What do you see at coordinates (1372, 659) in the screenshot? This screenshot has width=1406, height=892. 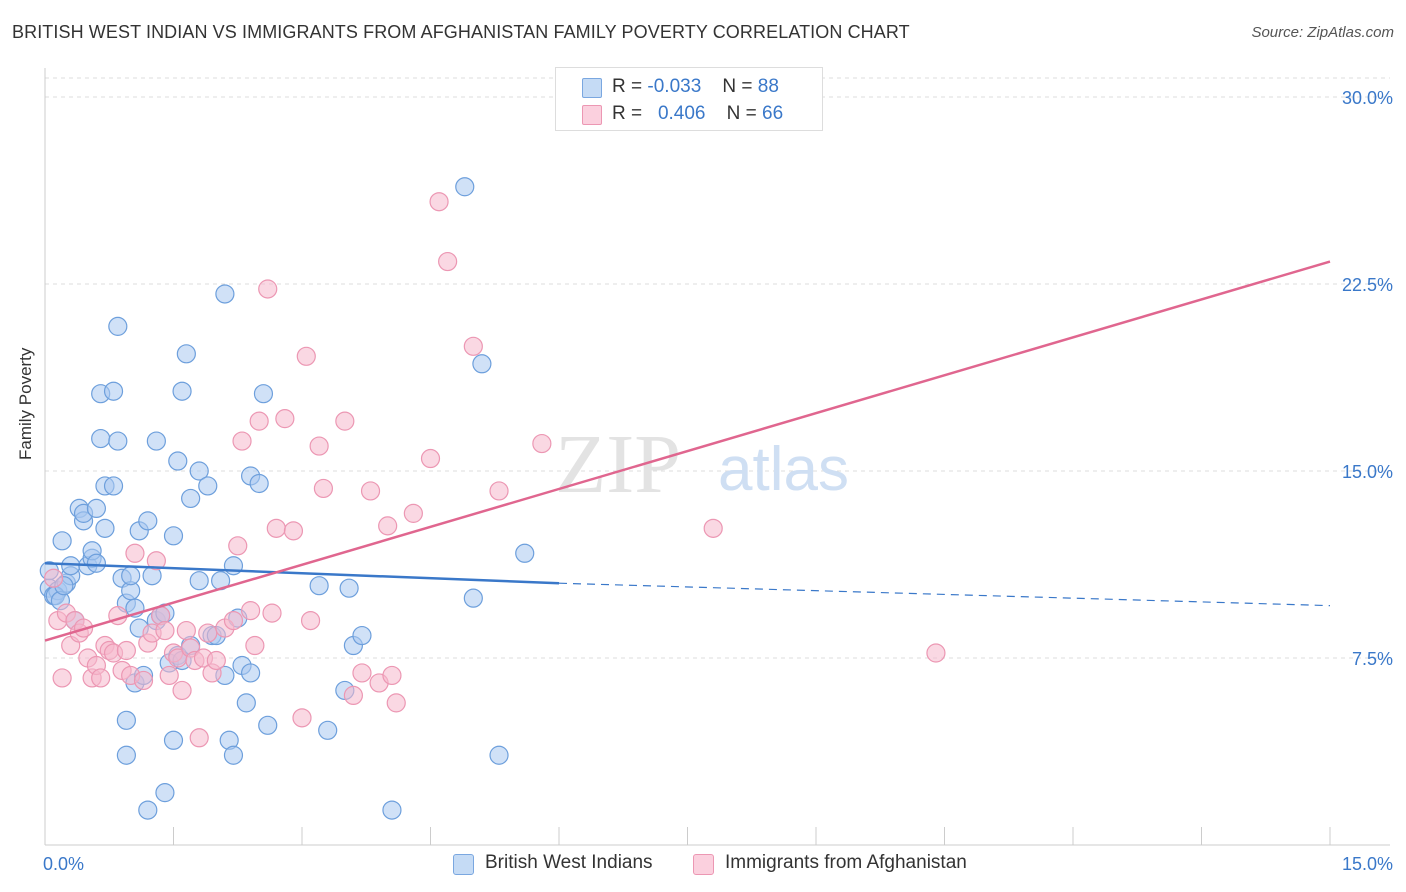 I see `y-tick-label: 7.5%` at bounding box center [1372, 659].